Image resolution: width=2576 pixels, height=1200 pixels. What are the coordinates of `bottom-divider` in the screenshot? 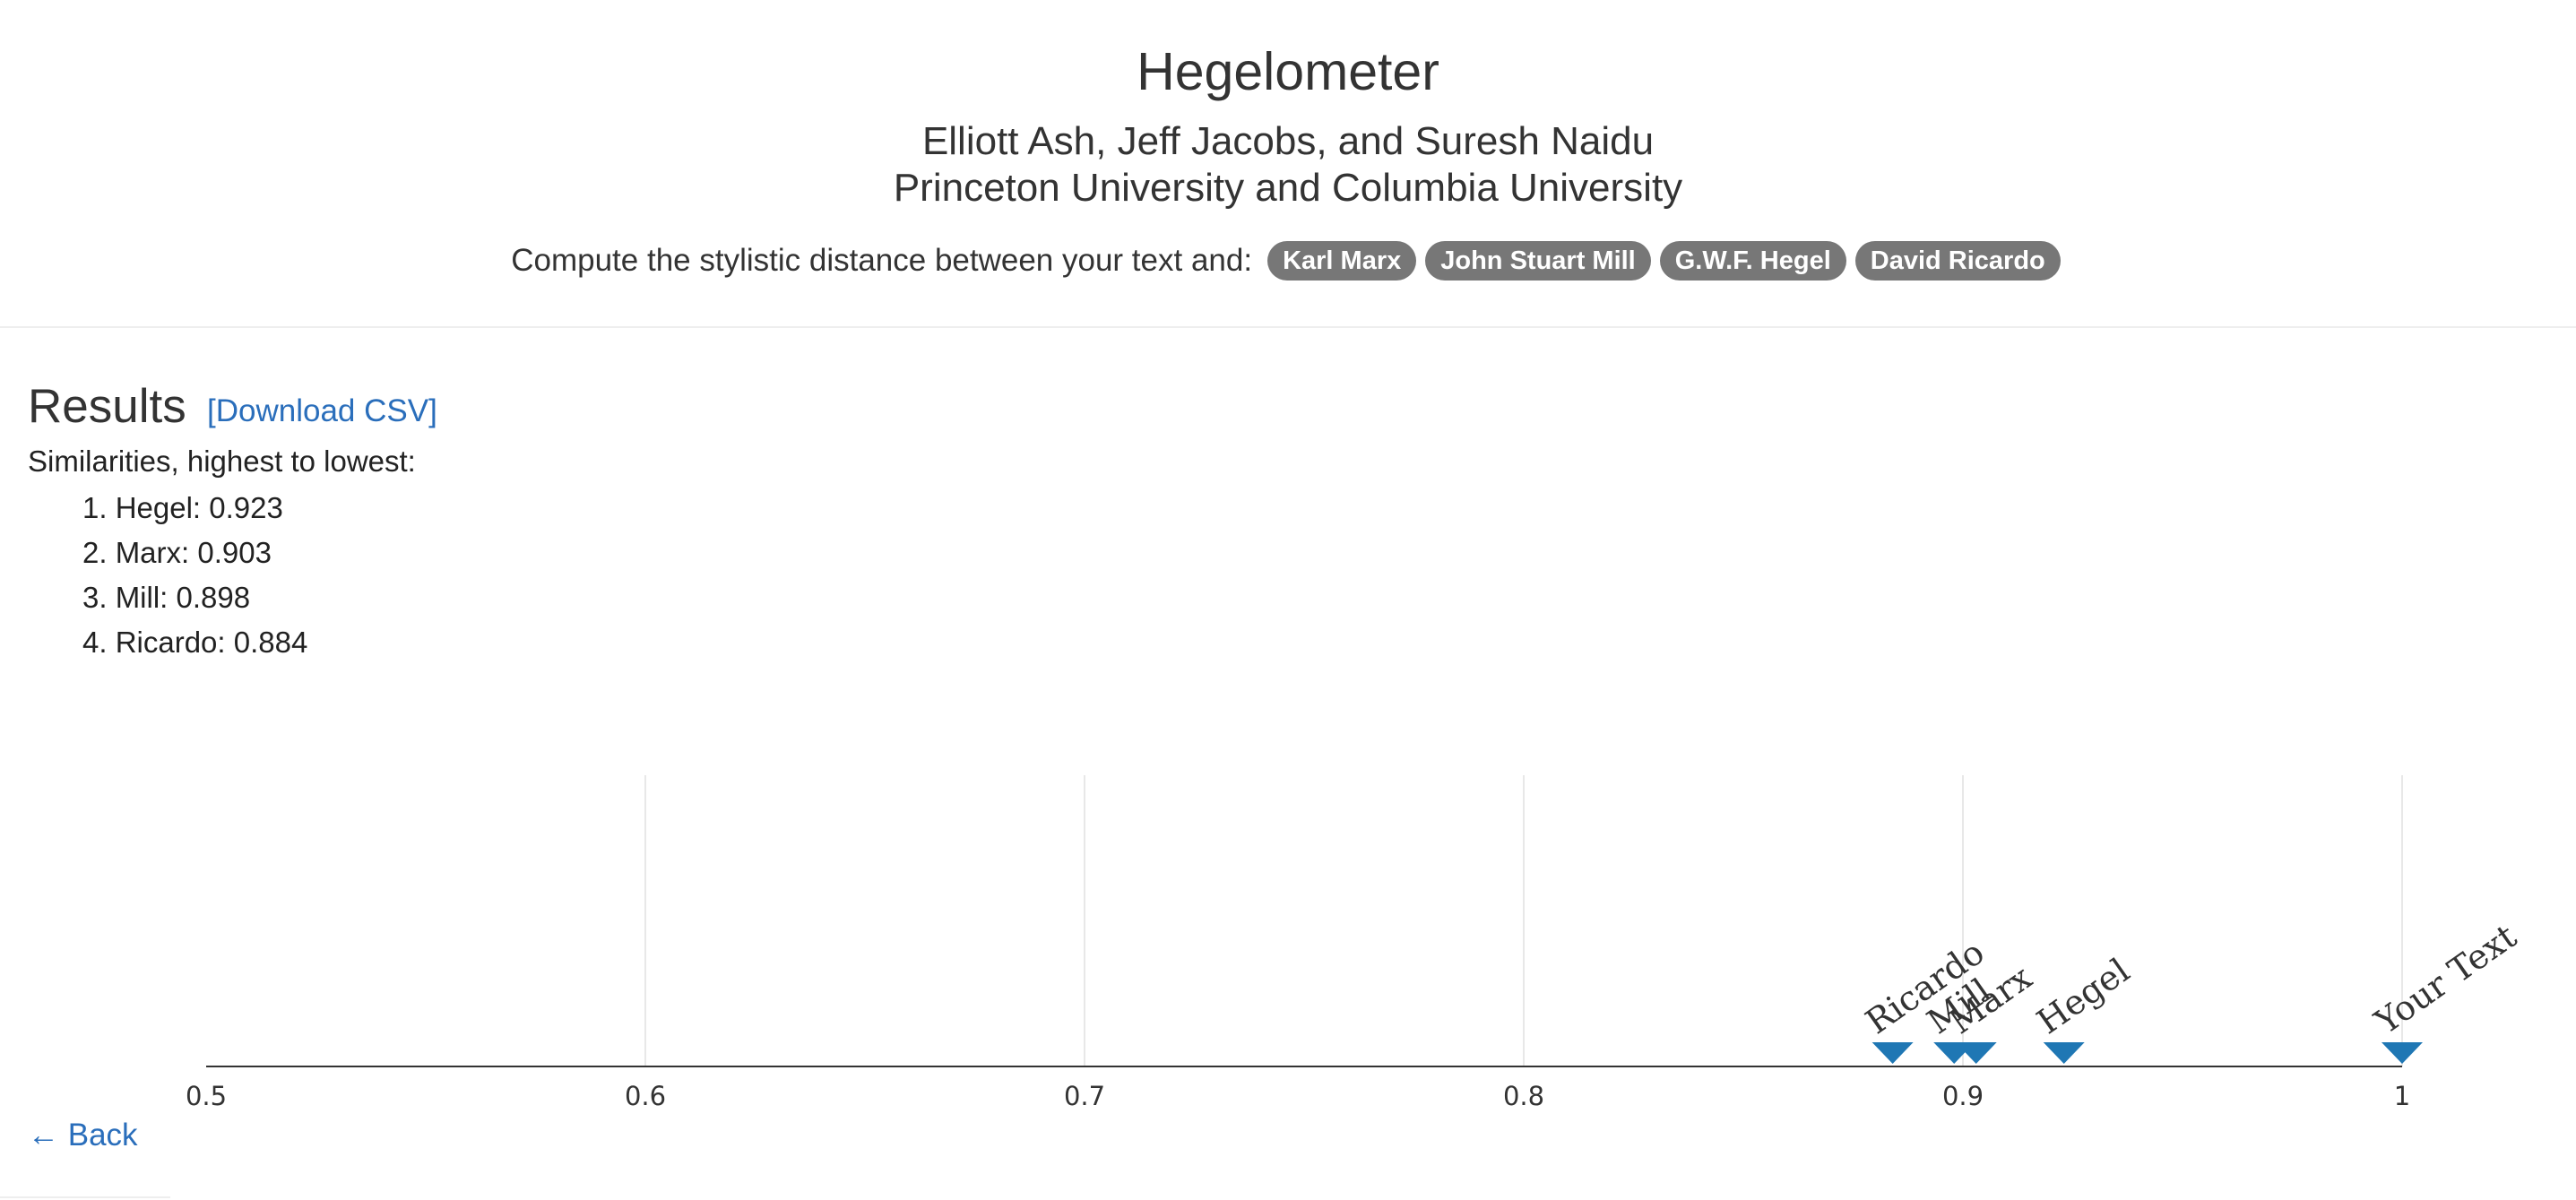 It's located at (85, 1197).